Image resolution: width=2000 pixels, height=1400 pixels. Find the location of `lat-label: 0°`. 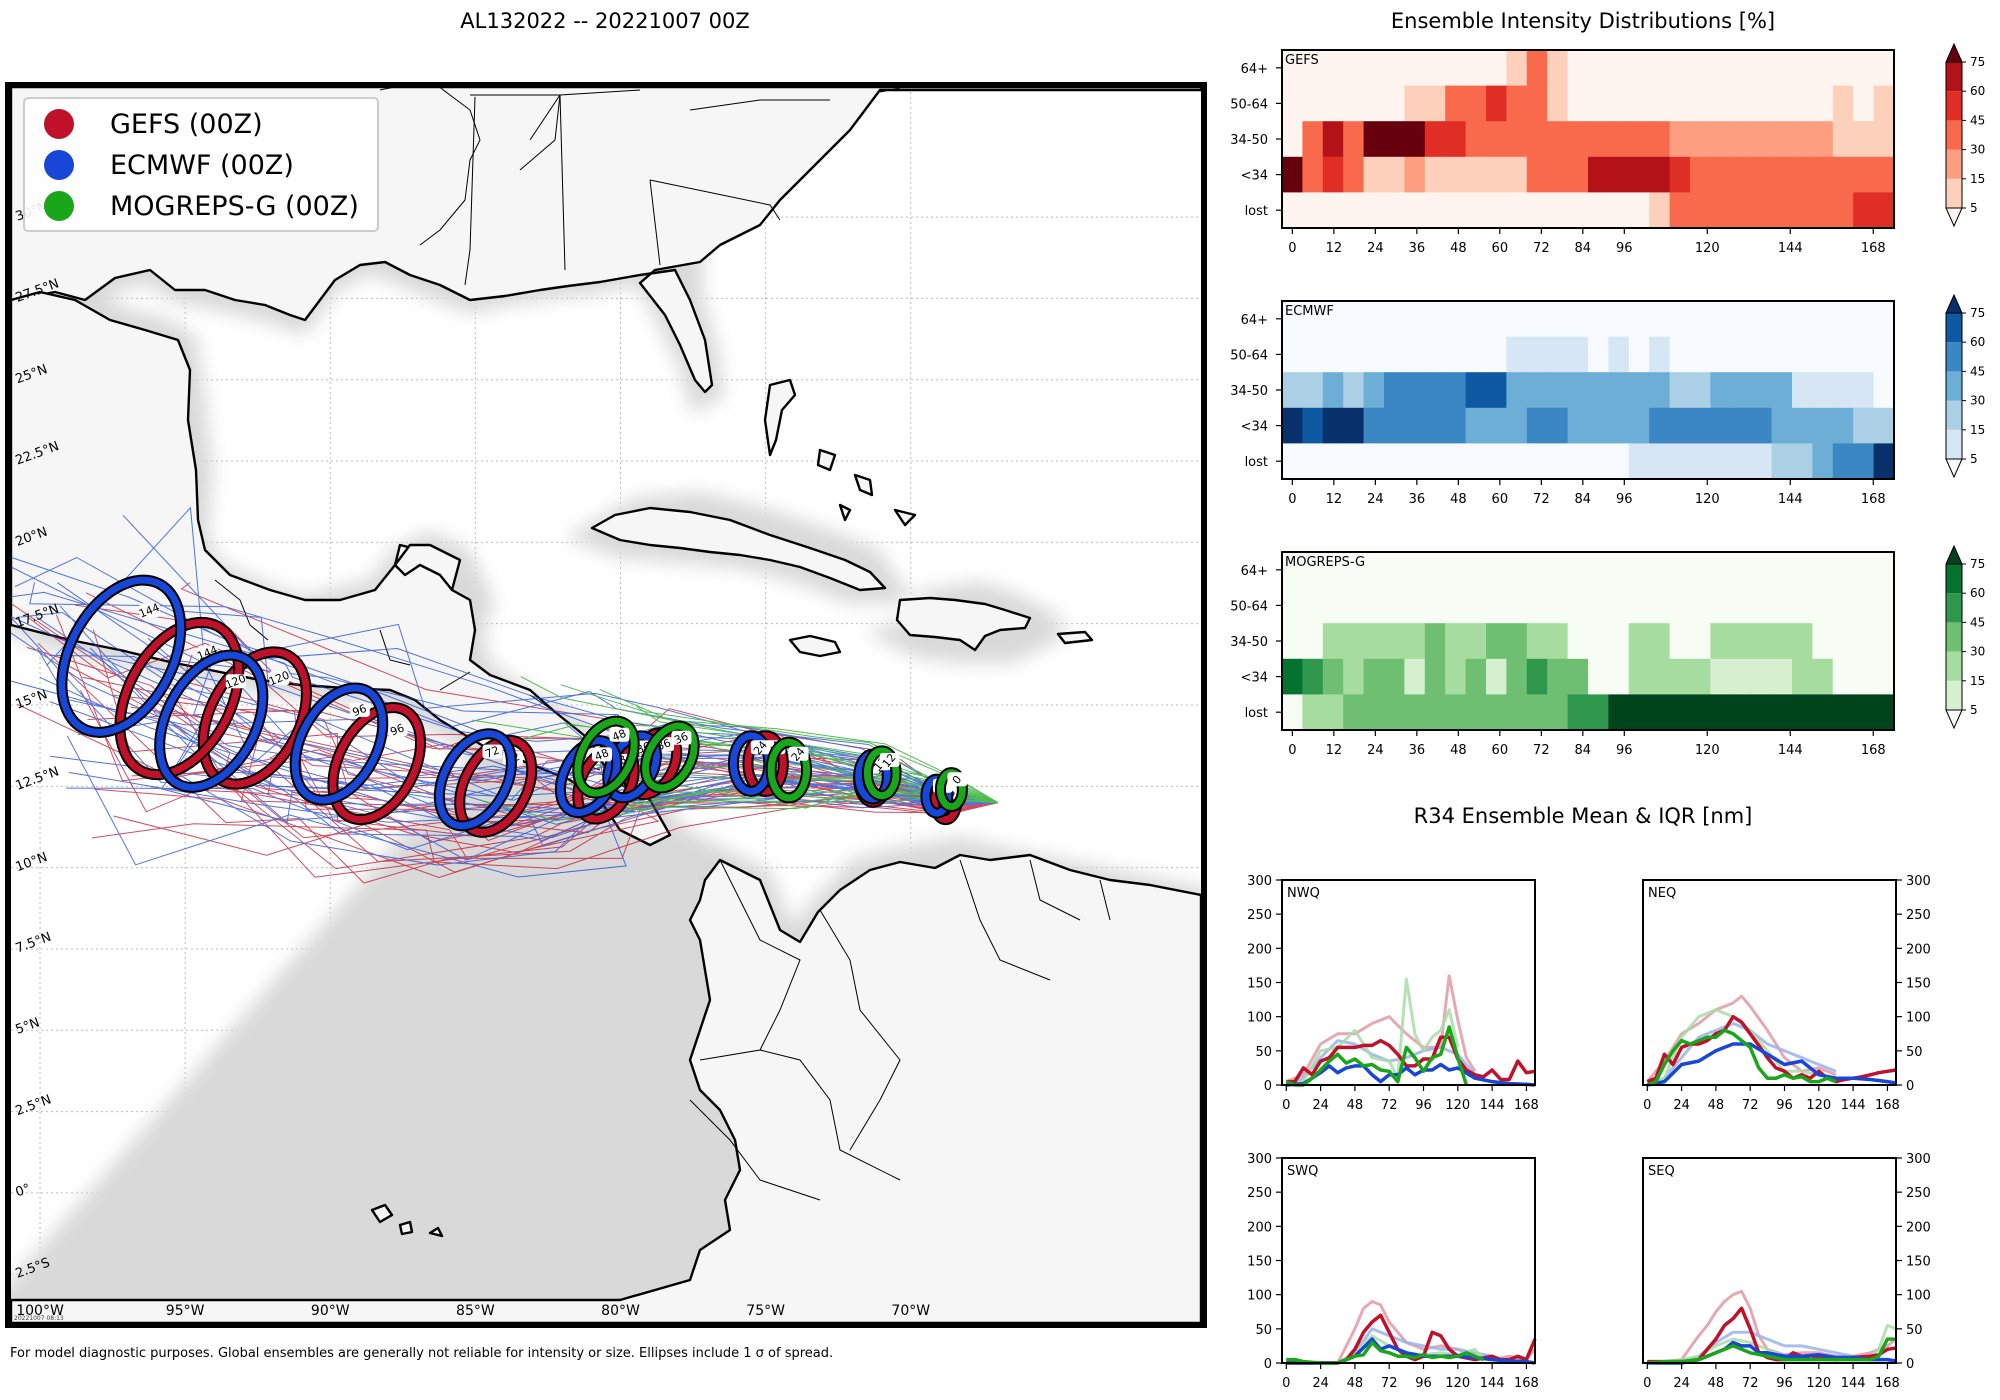

lat-label: 0° is located at coordinates (23, 1190).